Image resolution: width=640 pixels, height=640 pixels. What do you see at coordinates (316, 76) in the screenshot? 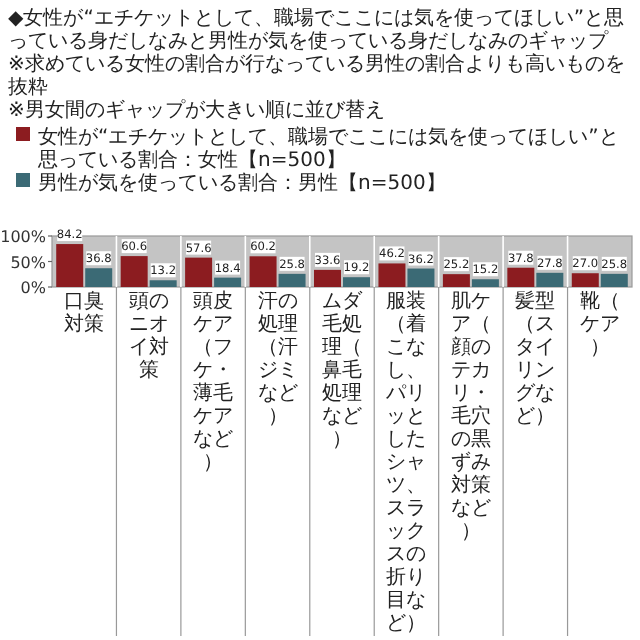
I see `annotation: ※求めている女性の割合が行なっている男性の割合よりも高いものを抜粋` at bounding box center [316, 76].